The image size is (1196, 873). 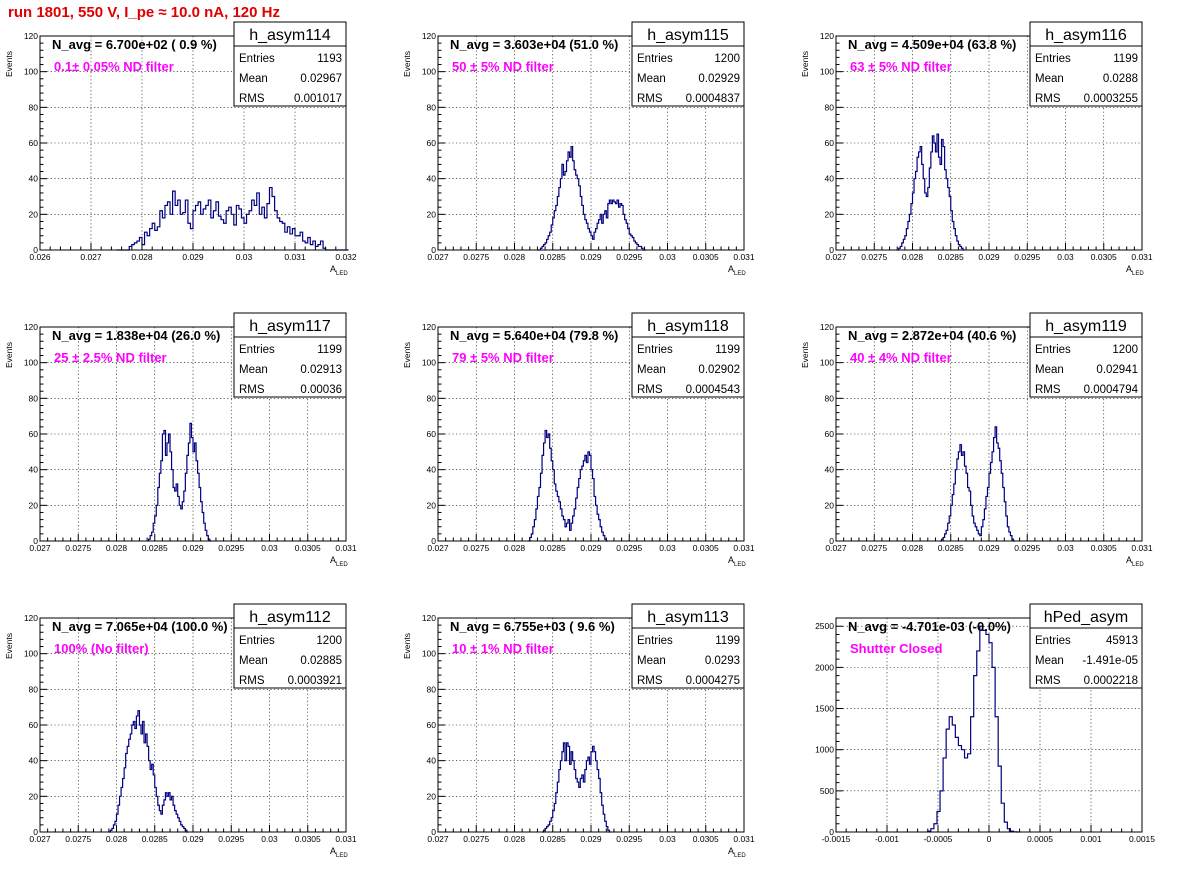 I want to click on stats-value: 0.02913, so click(x=321, y=370).